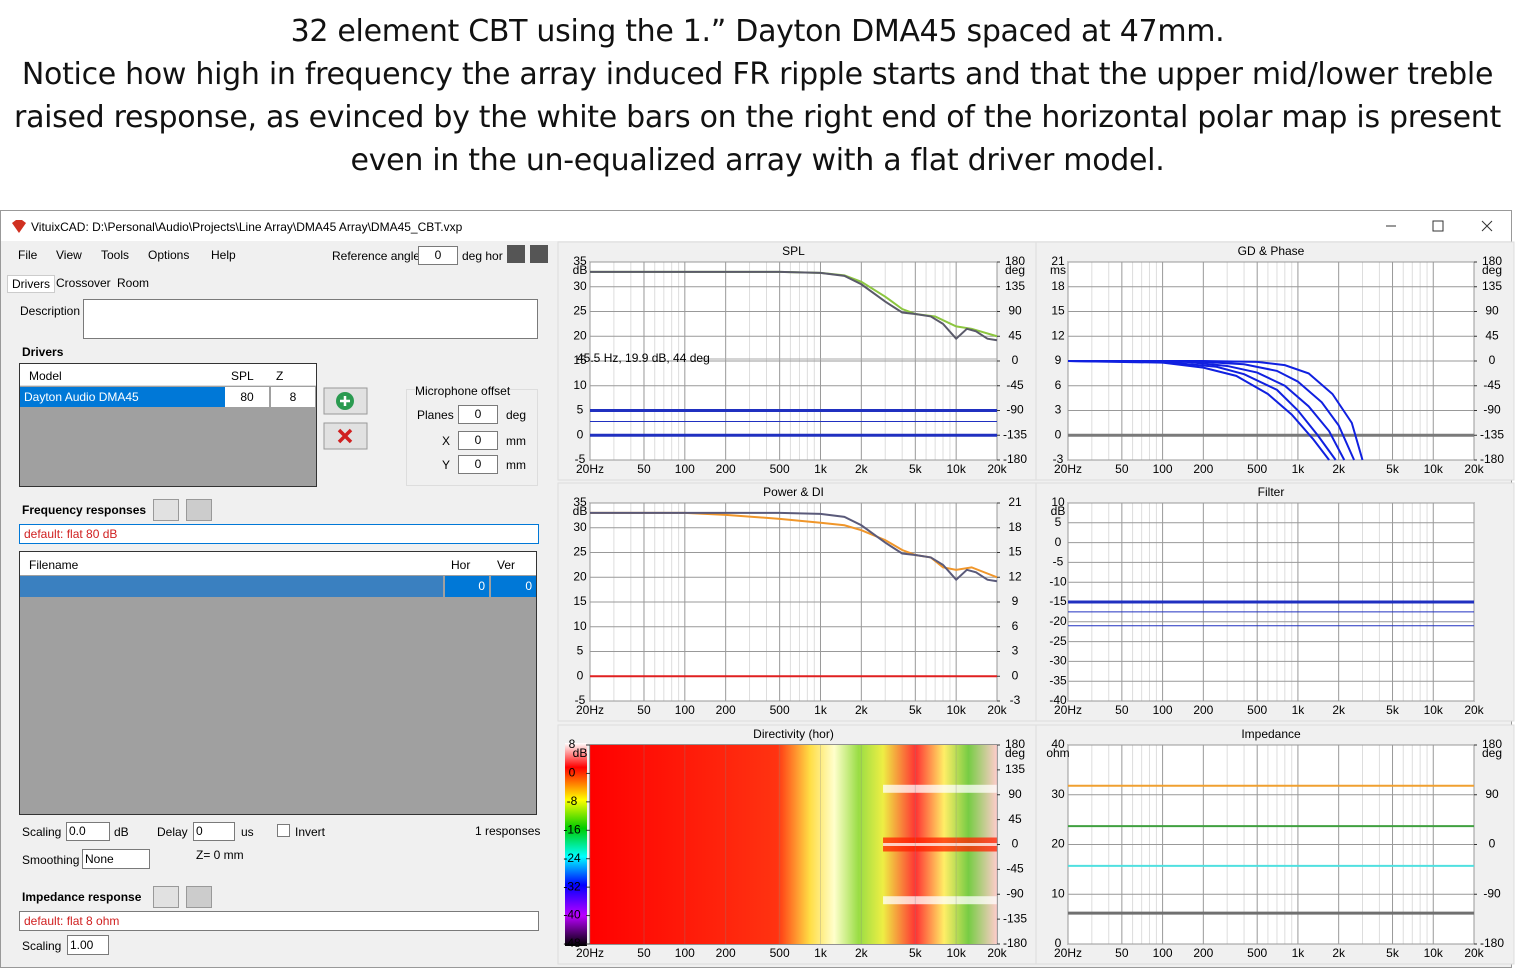  What do you see at coordinates (121, 832) in the screenshot?
I see `label: dB` at bounding box center [121, 832].